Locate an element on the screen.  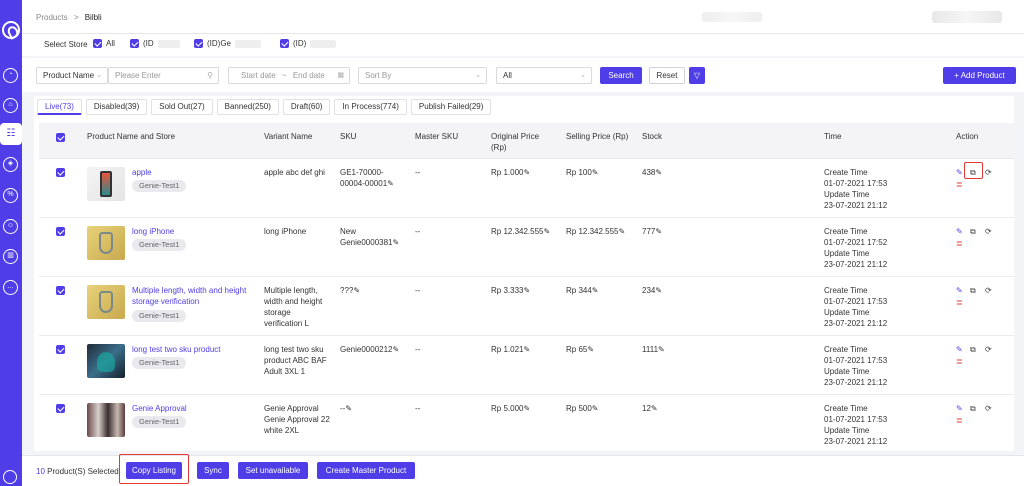
date-range-picker: Start date ~ End date ▦ is located at coordinates (289, 75).